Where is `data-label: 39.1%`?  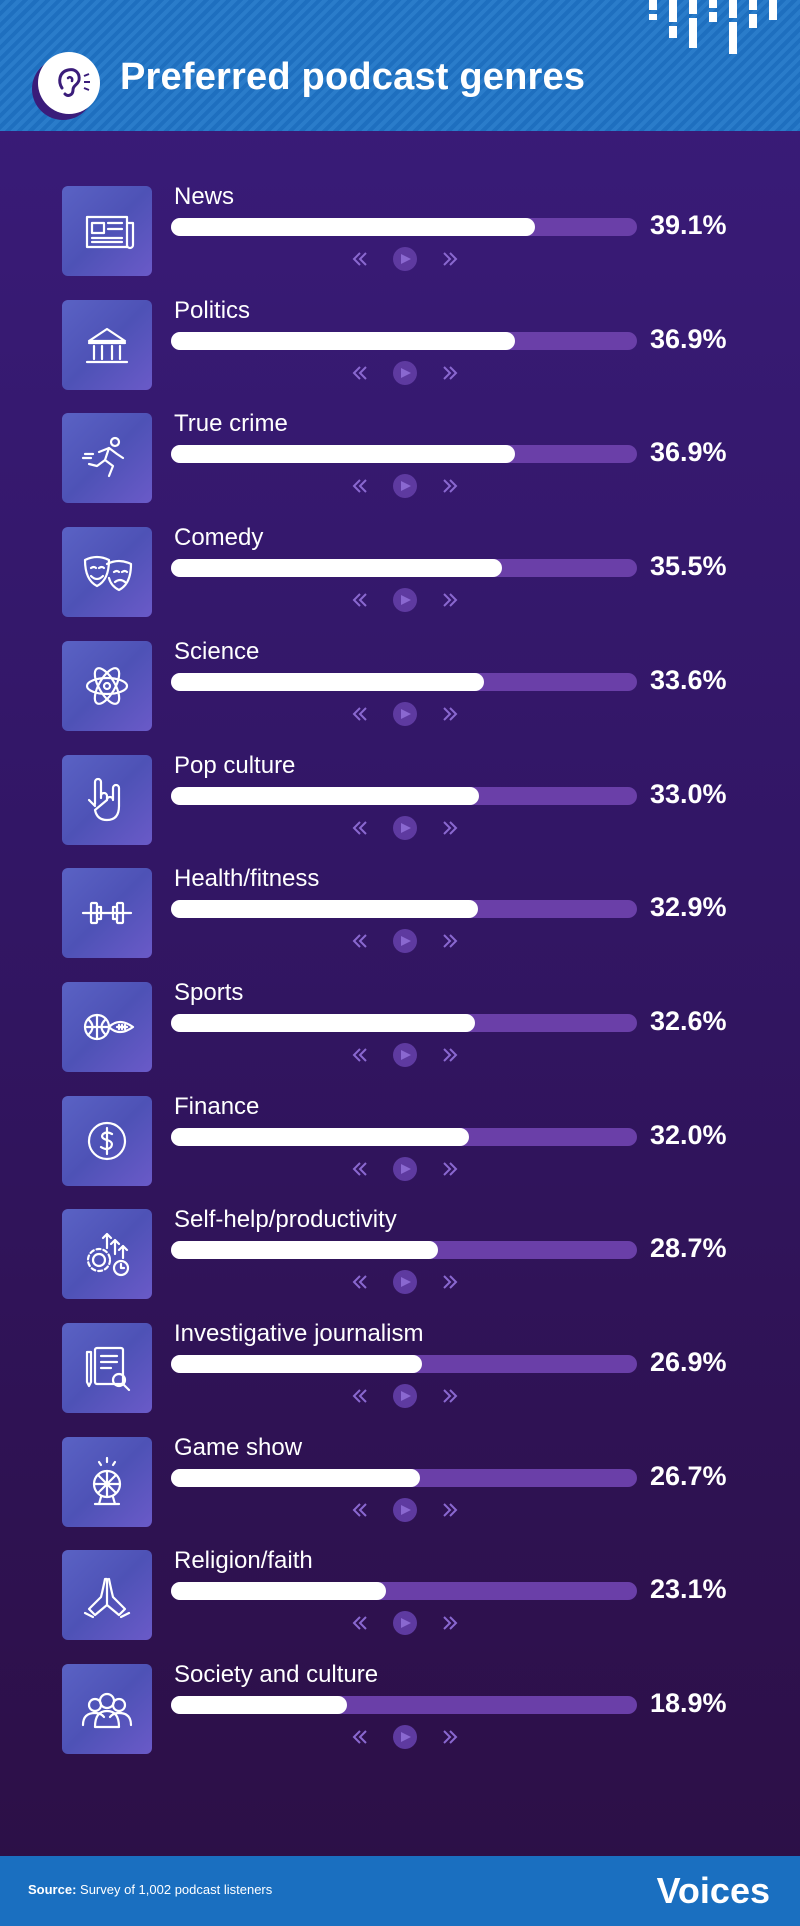 data-label: 39.1% is located at coordinates (688, 225).